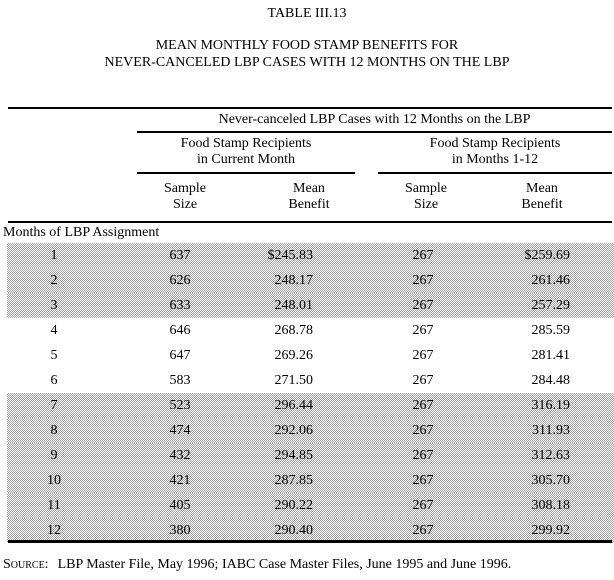 The width and height of the screenshot is (614, 580). I want to click on cell-sample-current: 626, so click(180, 280).